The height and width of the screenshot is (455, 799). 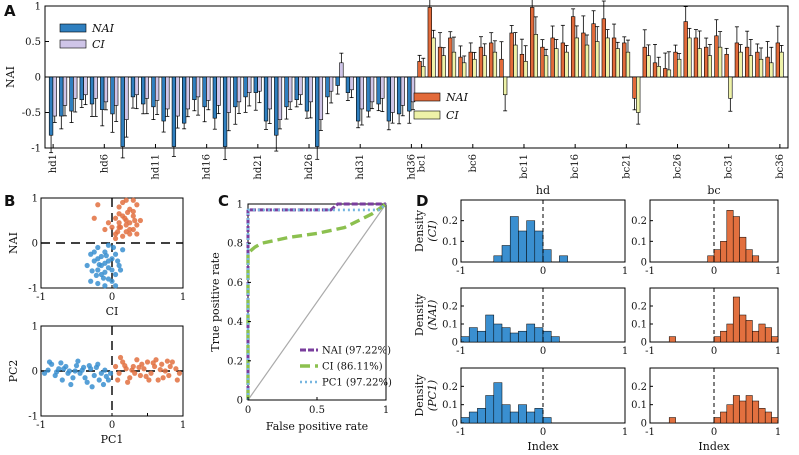 I want to click on panel-c-diagonal, so click(x=317, y=302).